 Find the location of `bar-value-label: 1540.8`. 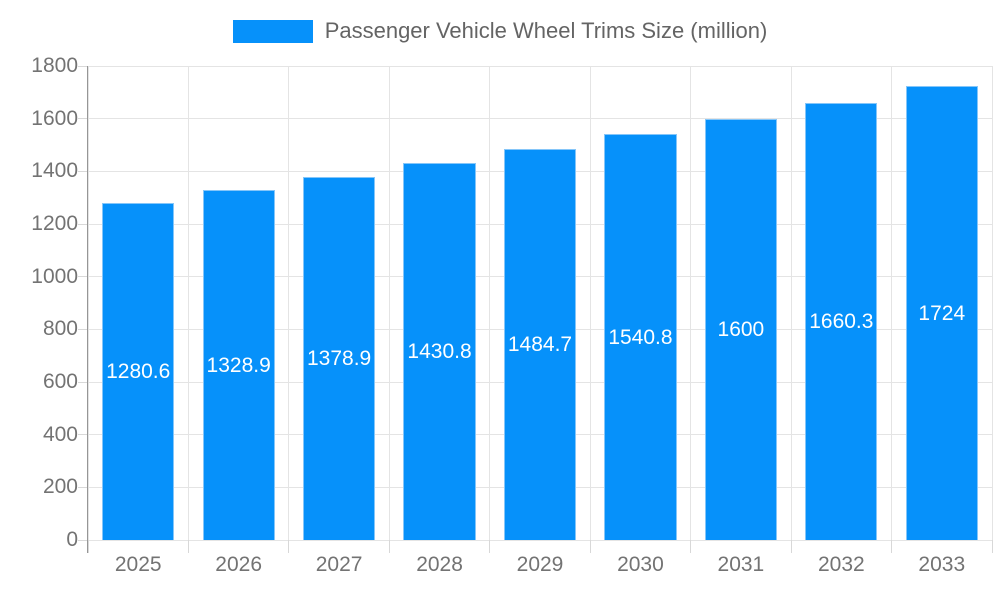

bar-value-label: 1540.8 is located at coordinates (640, 337).